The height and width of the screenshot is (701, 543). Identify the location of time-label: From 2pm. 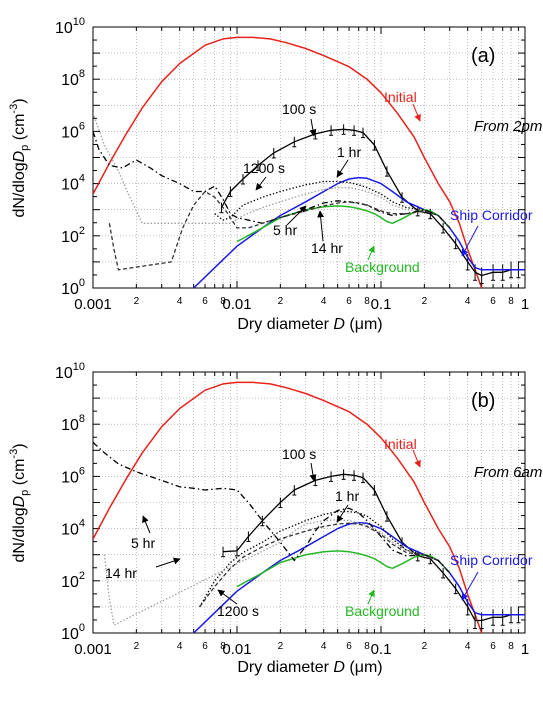
(508, 126).